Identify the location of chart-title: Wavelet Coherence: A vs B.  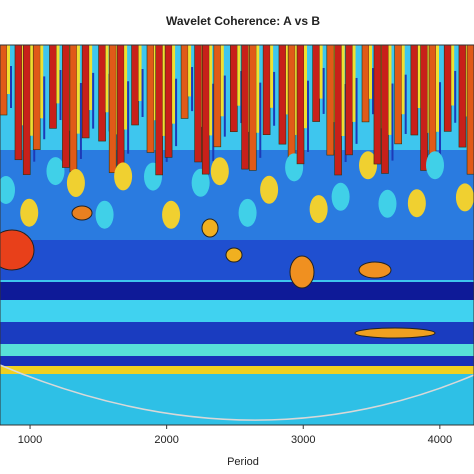
(243, 21).